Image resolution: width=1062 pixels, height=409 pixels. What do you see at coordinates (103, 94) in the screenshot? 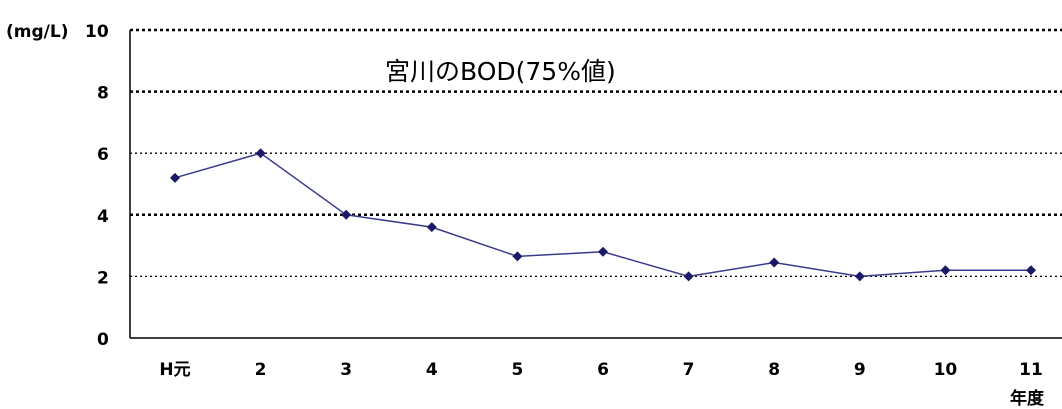
I see `y-tick-label: 8` at bounding box center [103, 94].